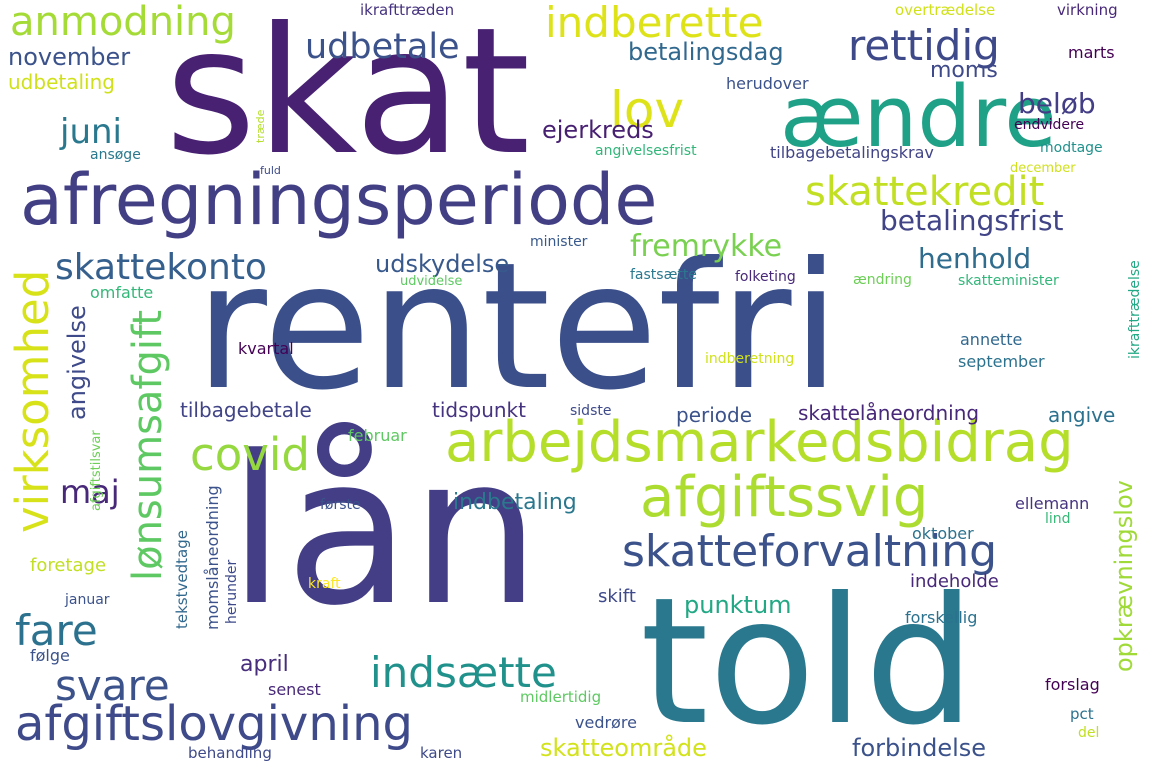  I want to click on word-afgiftstilsvar: afgiftstilsvar, so click(96, 470).